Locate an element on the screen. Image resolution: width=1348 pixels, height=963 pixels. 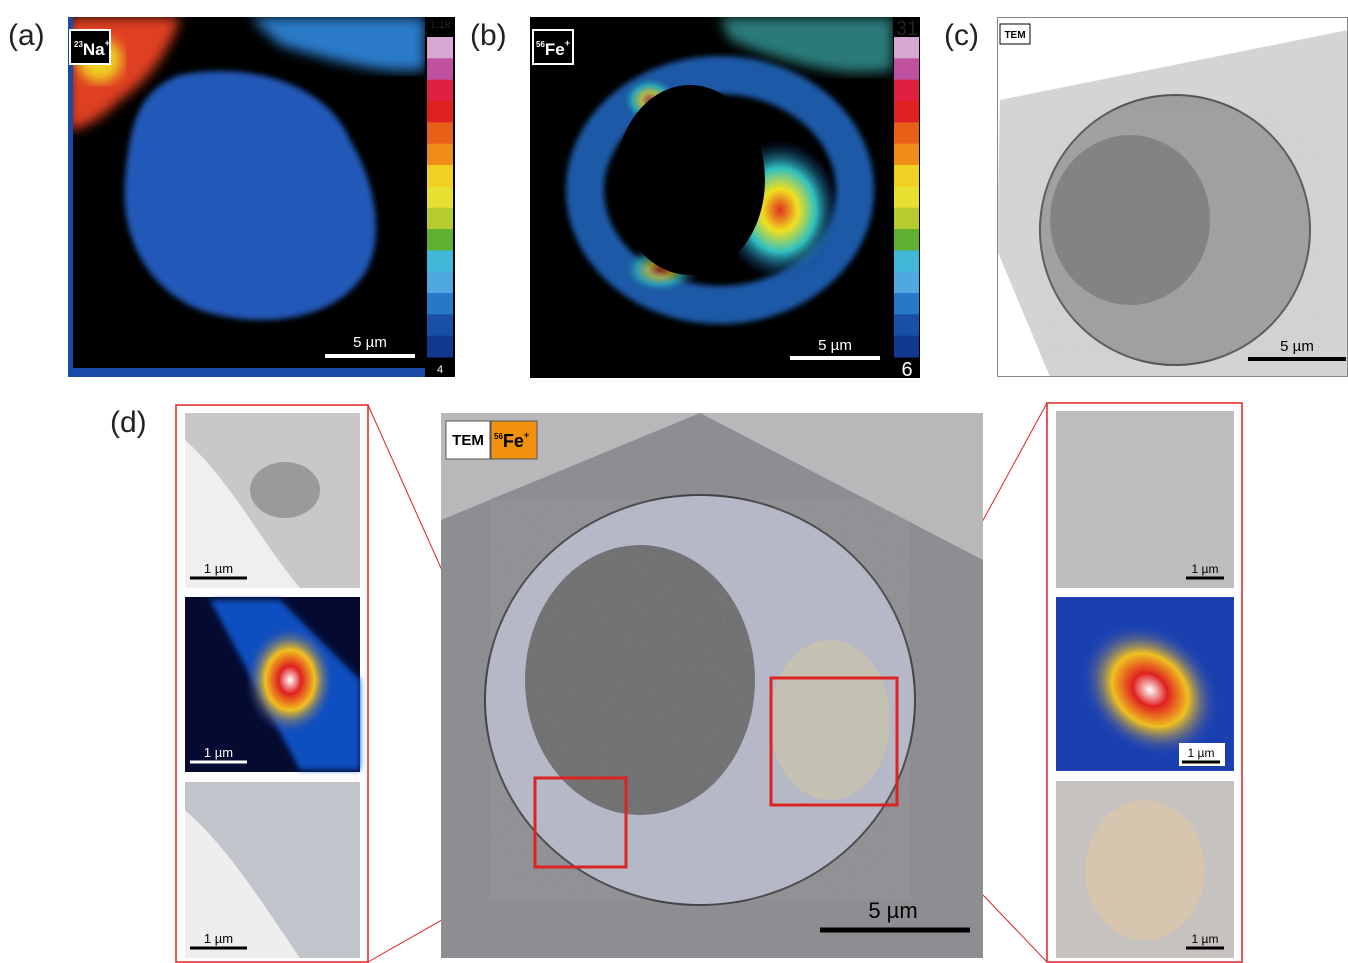
panel-label: (a) is located at coordinates (26, 35).